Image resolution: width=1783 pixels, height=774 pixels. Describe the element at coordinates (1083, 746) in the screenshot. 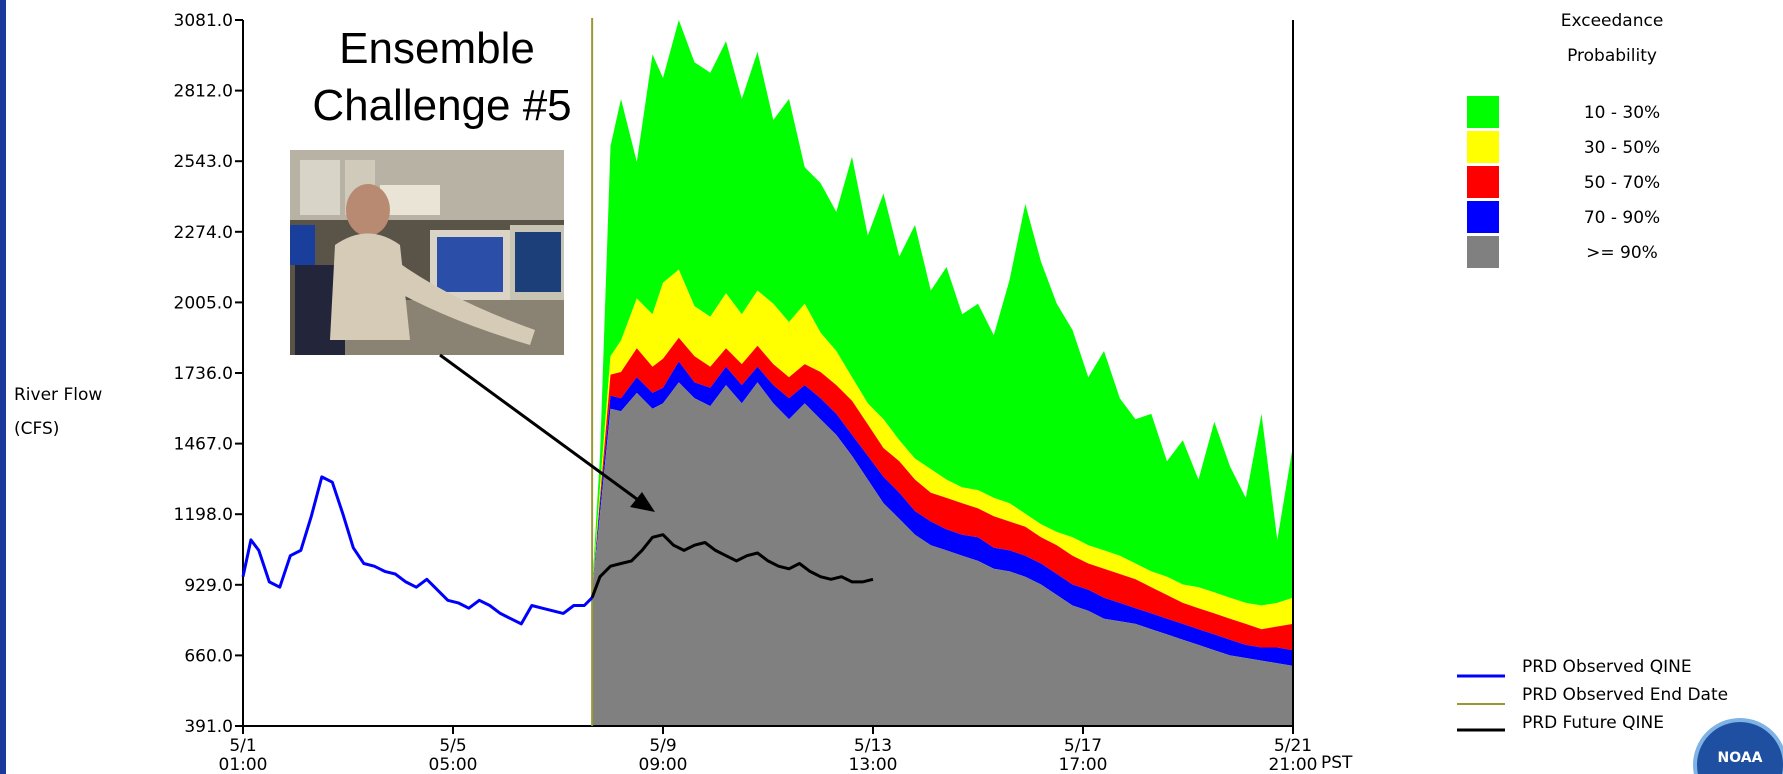

I see `x-tick-label-date: 5/17` at that location.